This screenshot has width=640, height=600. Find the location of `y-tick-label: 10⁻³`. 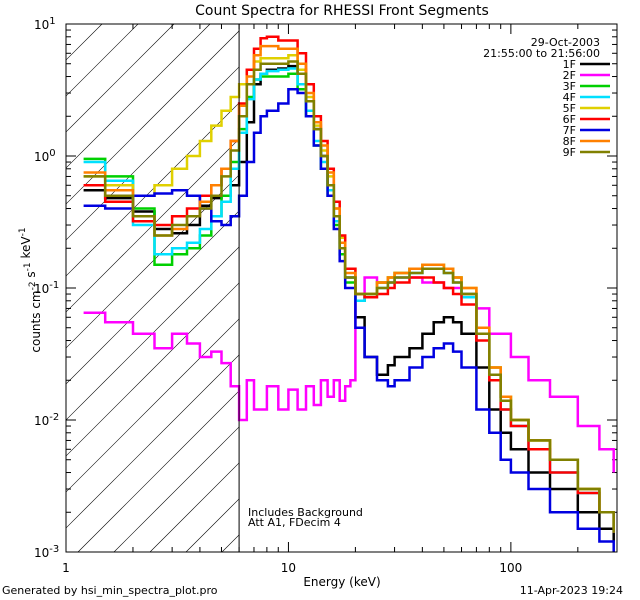

y-tick-label: 10⁻³ is located at coordinates (46, 552).